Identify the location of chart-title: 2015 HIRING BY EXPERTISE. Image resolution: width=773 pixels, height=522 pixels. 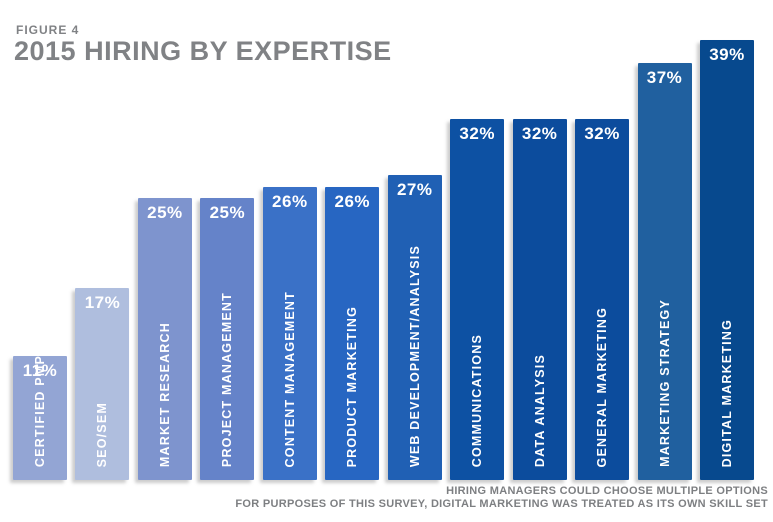
(203, 51).